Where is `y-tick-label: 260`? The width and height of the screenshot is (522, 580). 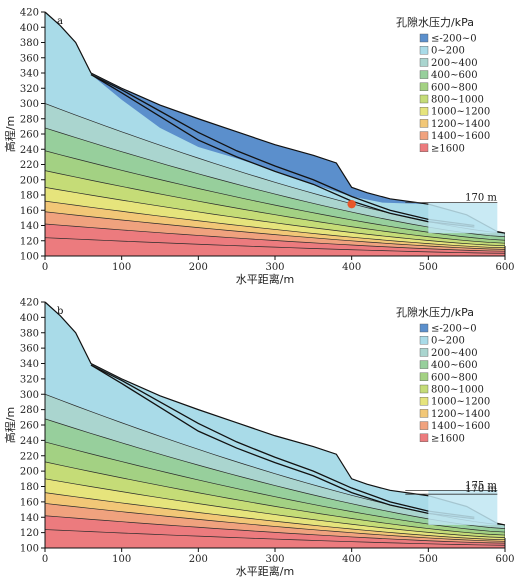
y-tick-label: 260 is located at coordinates (29, 135).